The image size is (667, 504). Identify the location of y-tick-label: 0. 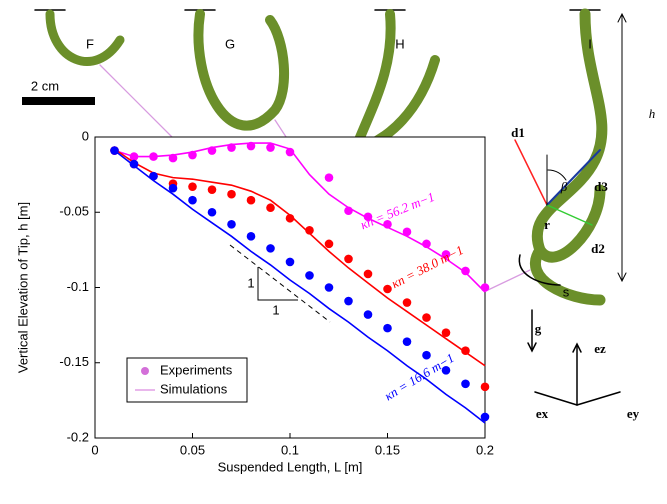
(85, 135).